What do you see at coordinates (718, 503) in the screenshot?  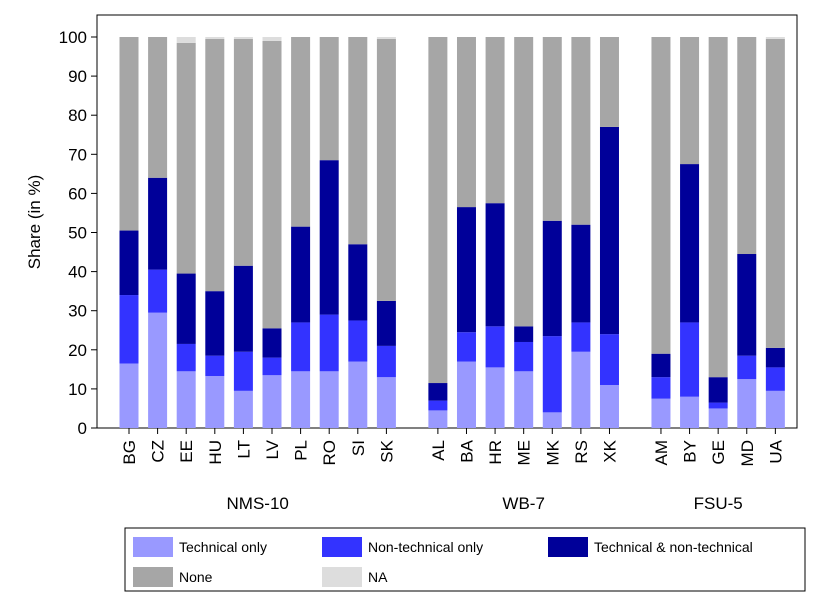 I see `group-label: FSU-5` at bounding box center [718, 503].